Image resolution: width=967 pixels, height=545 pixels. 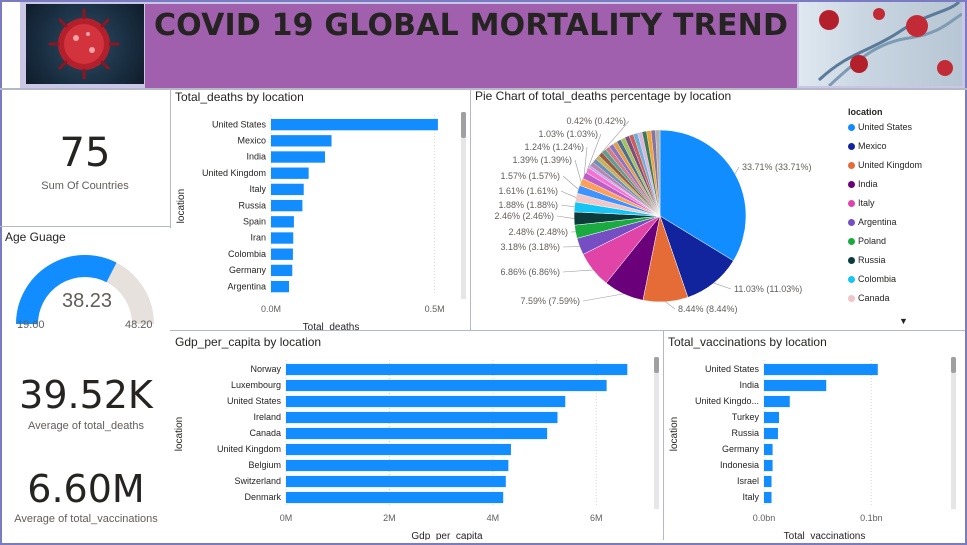 What do you see at coordinates (741, 449) in the screenshot?
I see `category-label: Germany` at bounding box center [741, 449].